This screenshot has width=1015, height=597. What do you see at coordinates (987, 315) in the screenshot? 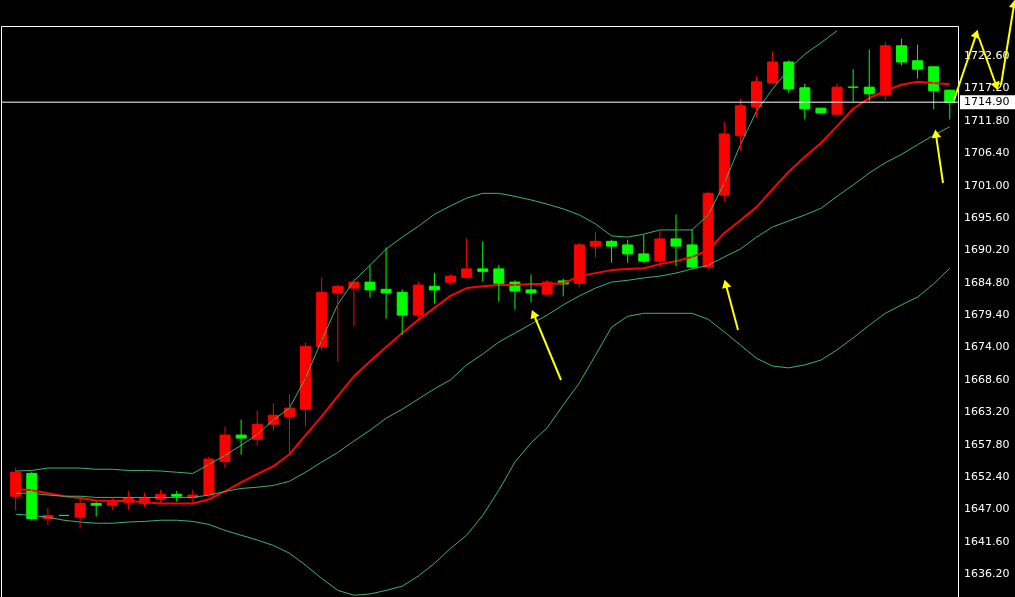
I see `y-tick-label: 1679.40` at bounding box center [987, 315].